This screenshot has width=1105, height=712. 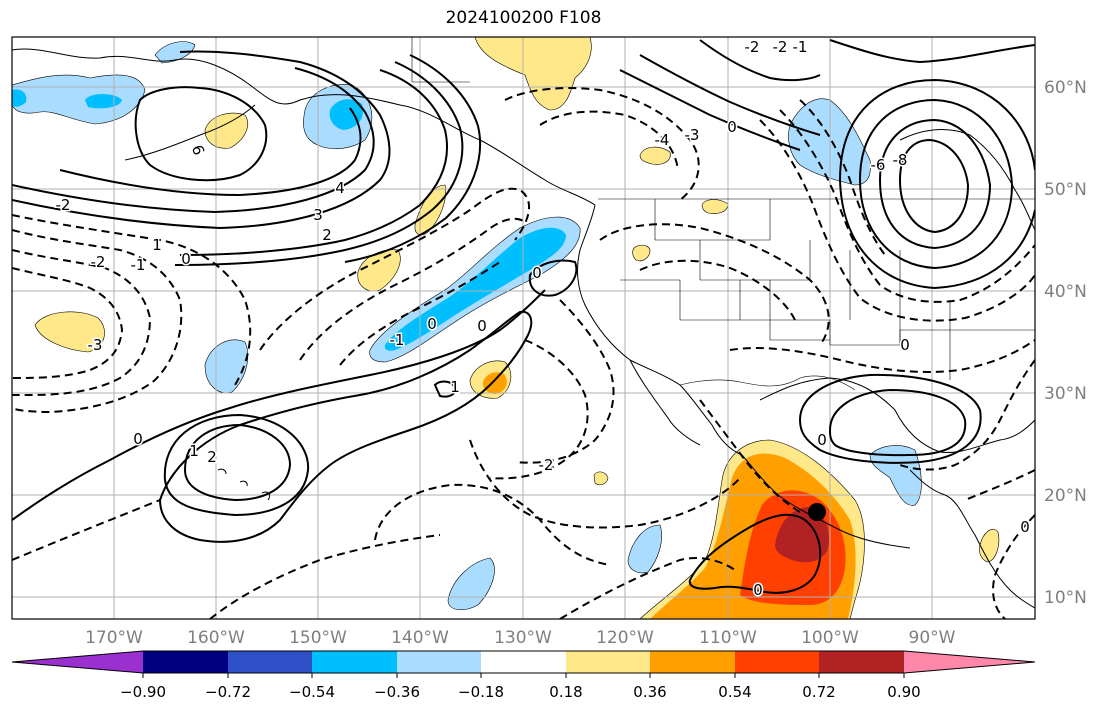 I want to click on contour-label: 3, so click(x=318, y=215).